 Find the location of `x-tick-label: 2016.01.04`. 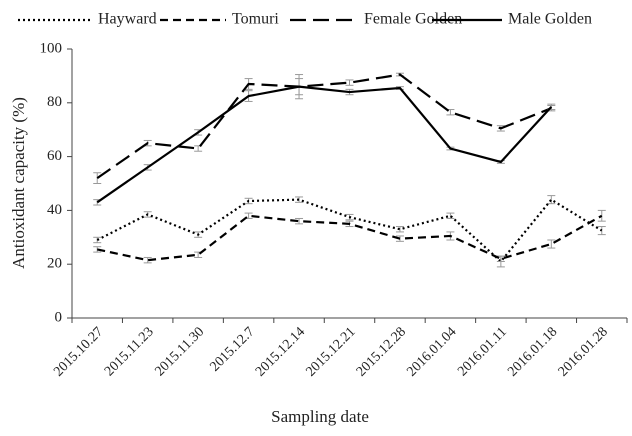

x-tick-label: 2016.01.04 is located at coordinates (431, 351).